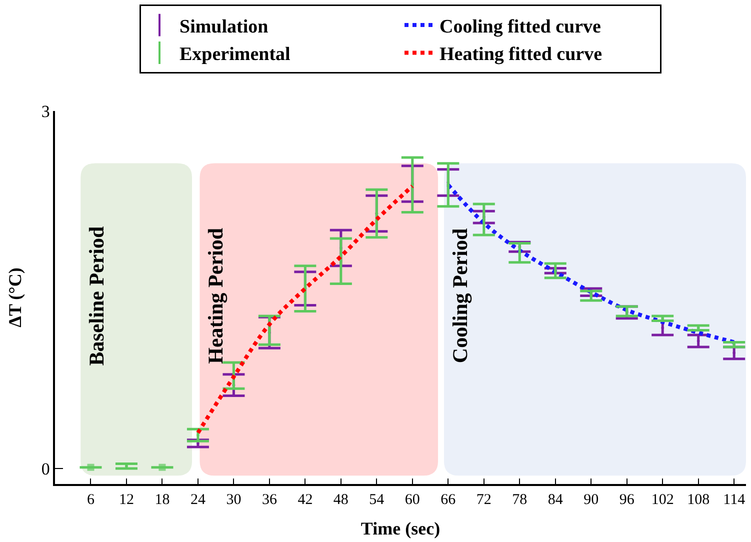  I want to click on x-tick-label: 48, so click(340, 500).